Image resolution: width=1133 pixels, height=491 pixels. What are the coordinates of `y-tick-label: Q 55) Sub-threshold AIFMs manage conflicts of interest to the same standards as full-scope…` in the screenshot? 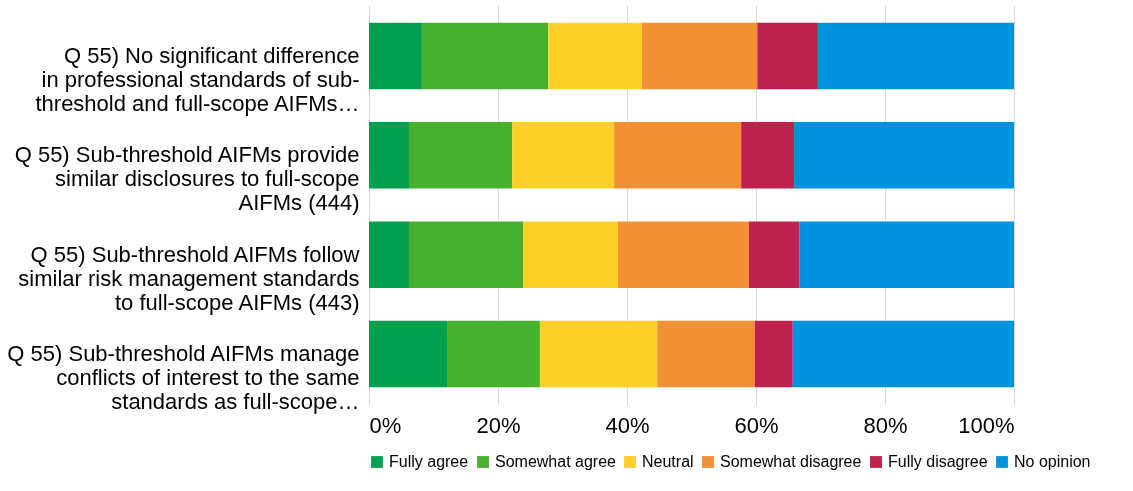 It's located at (183, 377).